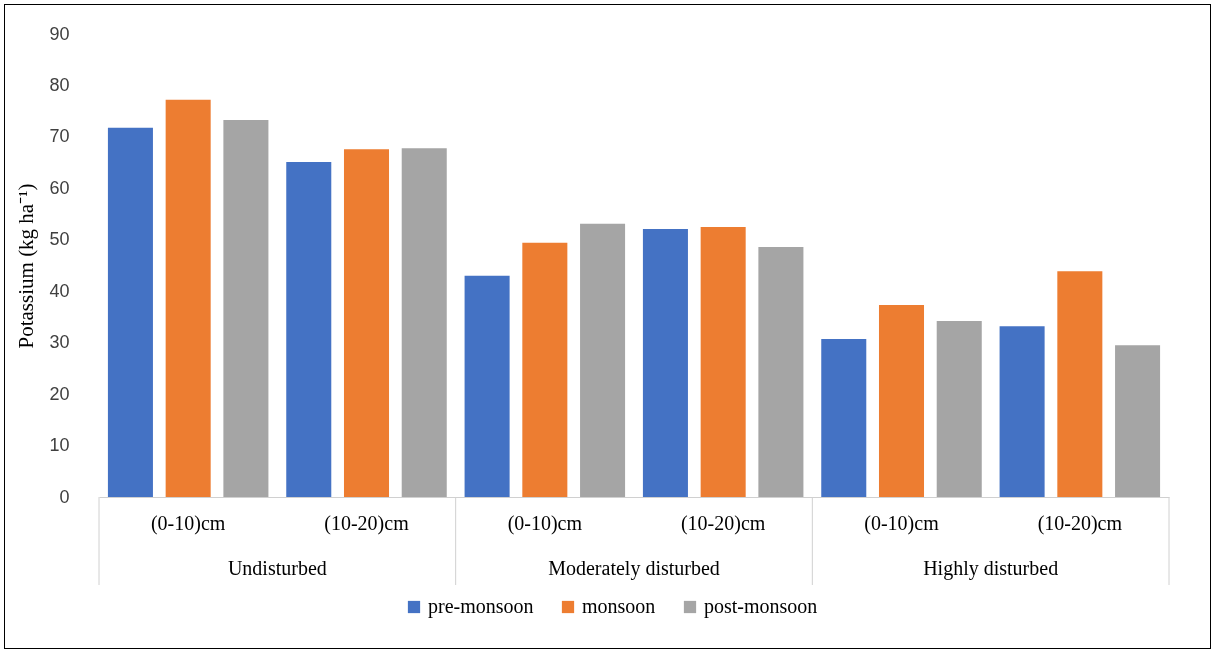 The image size is (1217, 655). I want to click on y-axis-title: Potassium (kg ha⁻¹), so click(26, 266).